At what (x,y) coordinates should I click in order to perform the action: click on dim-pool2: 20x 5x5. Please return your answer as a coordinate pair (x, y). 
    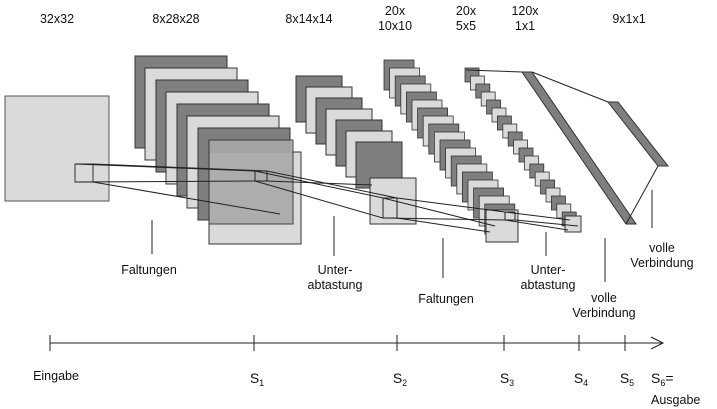
    Looking at the image, I should click on (466, 19).